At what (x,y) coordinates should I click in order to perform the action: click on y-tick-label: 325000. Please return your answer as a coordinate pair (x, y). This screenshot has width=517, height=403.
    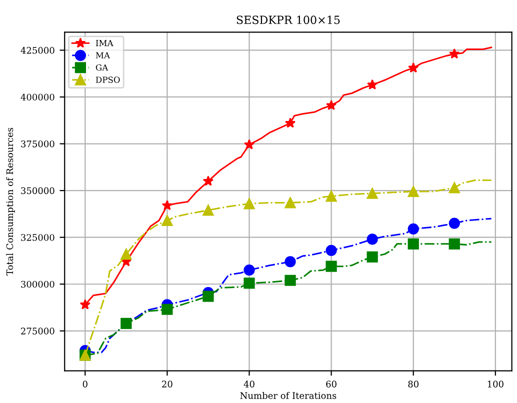
    Looking at the image, I should click on (37, 237).